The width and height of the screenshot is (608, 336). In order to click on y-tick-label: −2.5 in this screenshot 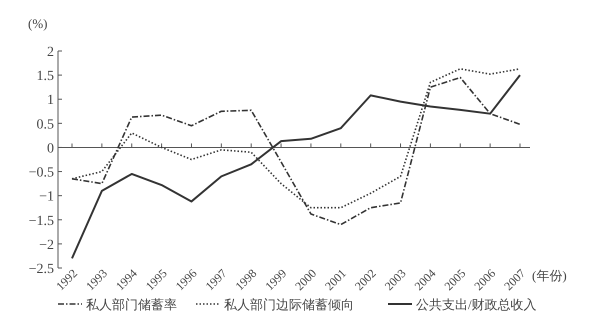, I will do `click(41, 269)`.